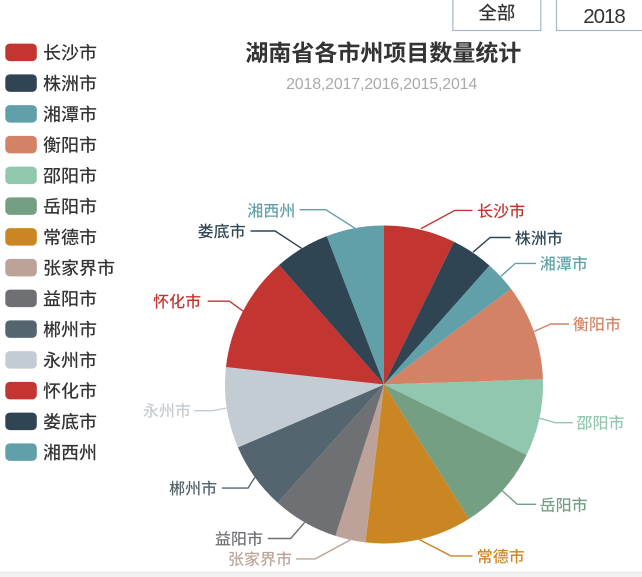 This screenshot has height=577, width=642. What do you see at coordinates (381, 84) in the screenshot?
I see `svg-text: 2018,2017,2016,2015,2014` at bounding box center [381, 84].